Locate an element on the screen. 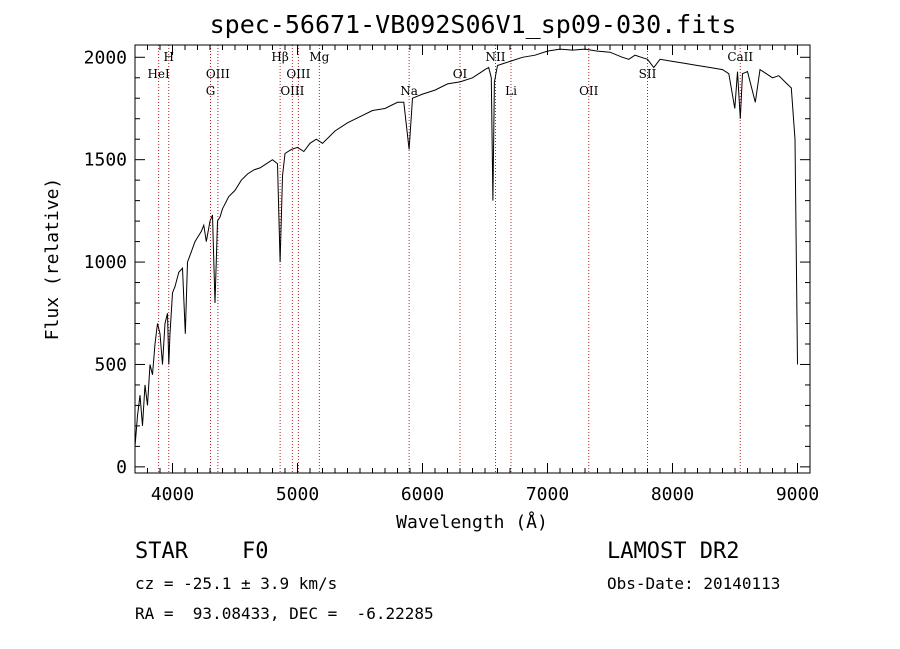 Image resolution: width=900 pixels, height=649 pixels. spectral-line-label: H is located at coordinates (169, 57).